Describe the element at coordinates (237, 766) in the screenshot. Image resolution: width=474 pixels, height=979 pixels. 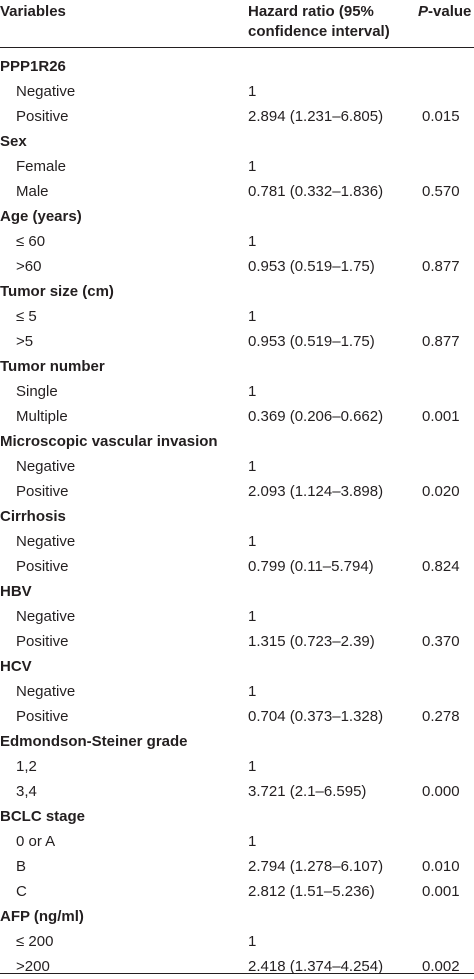
I see `table-row: 1,2 1` at that location.